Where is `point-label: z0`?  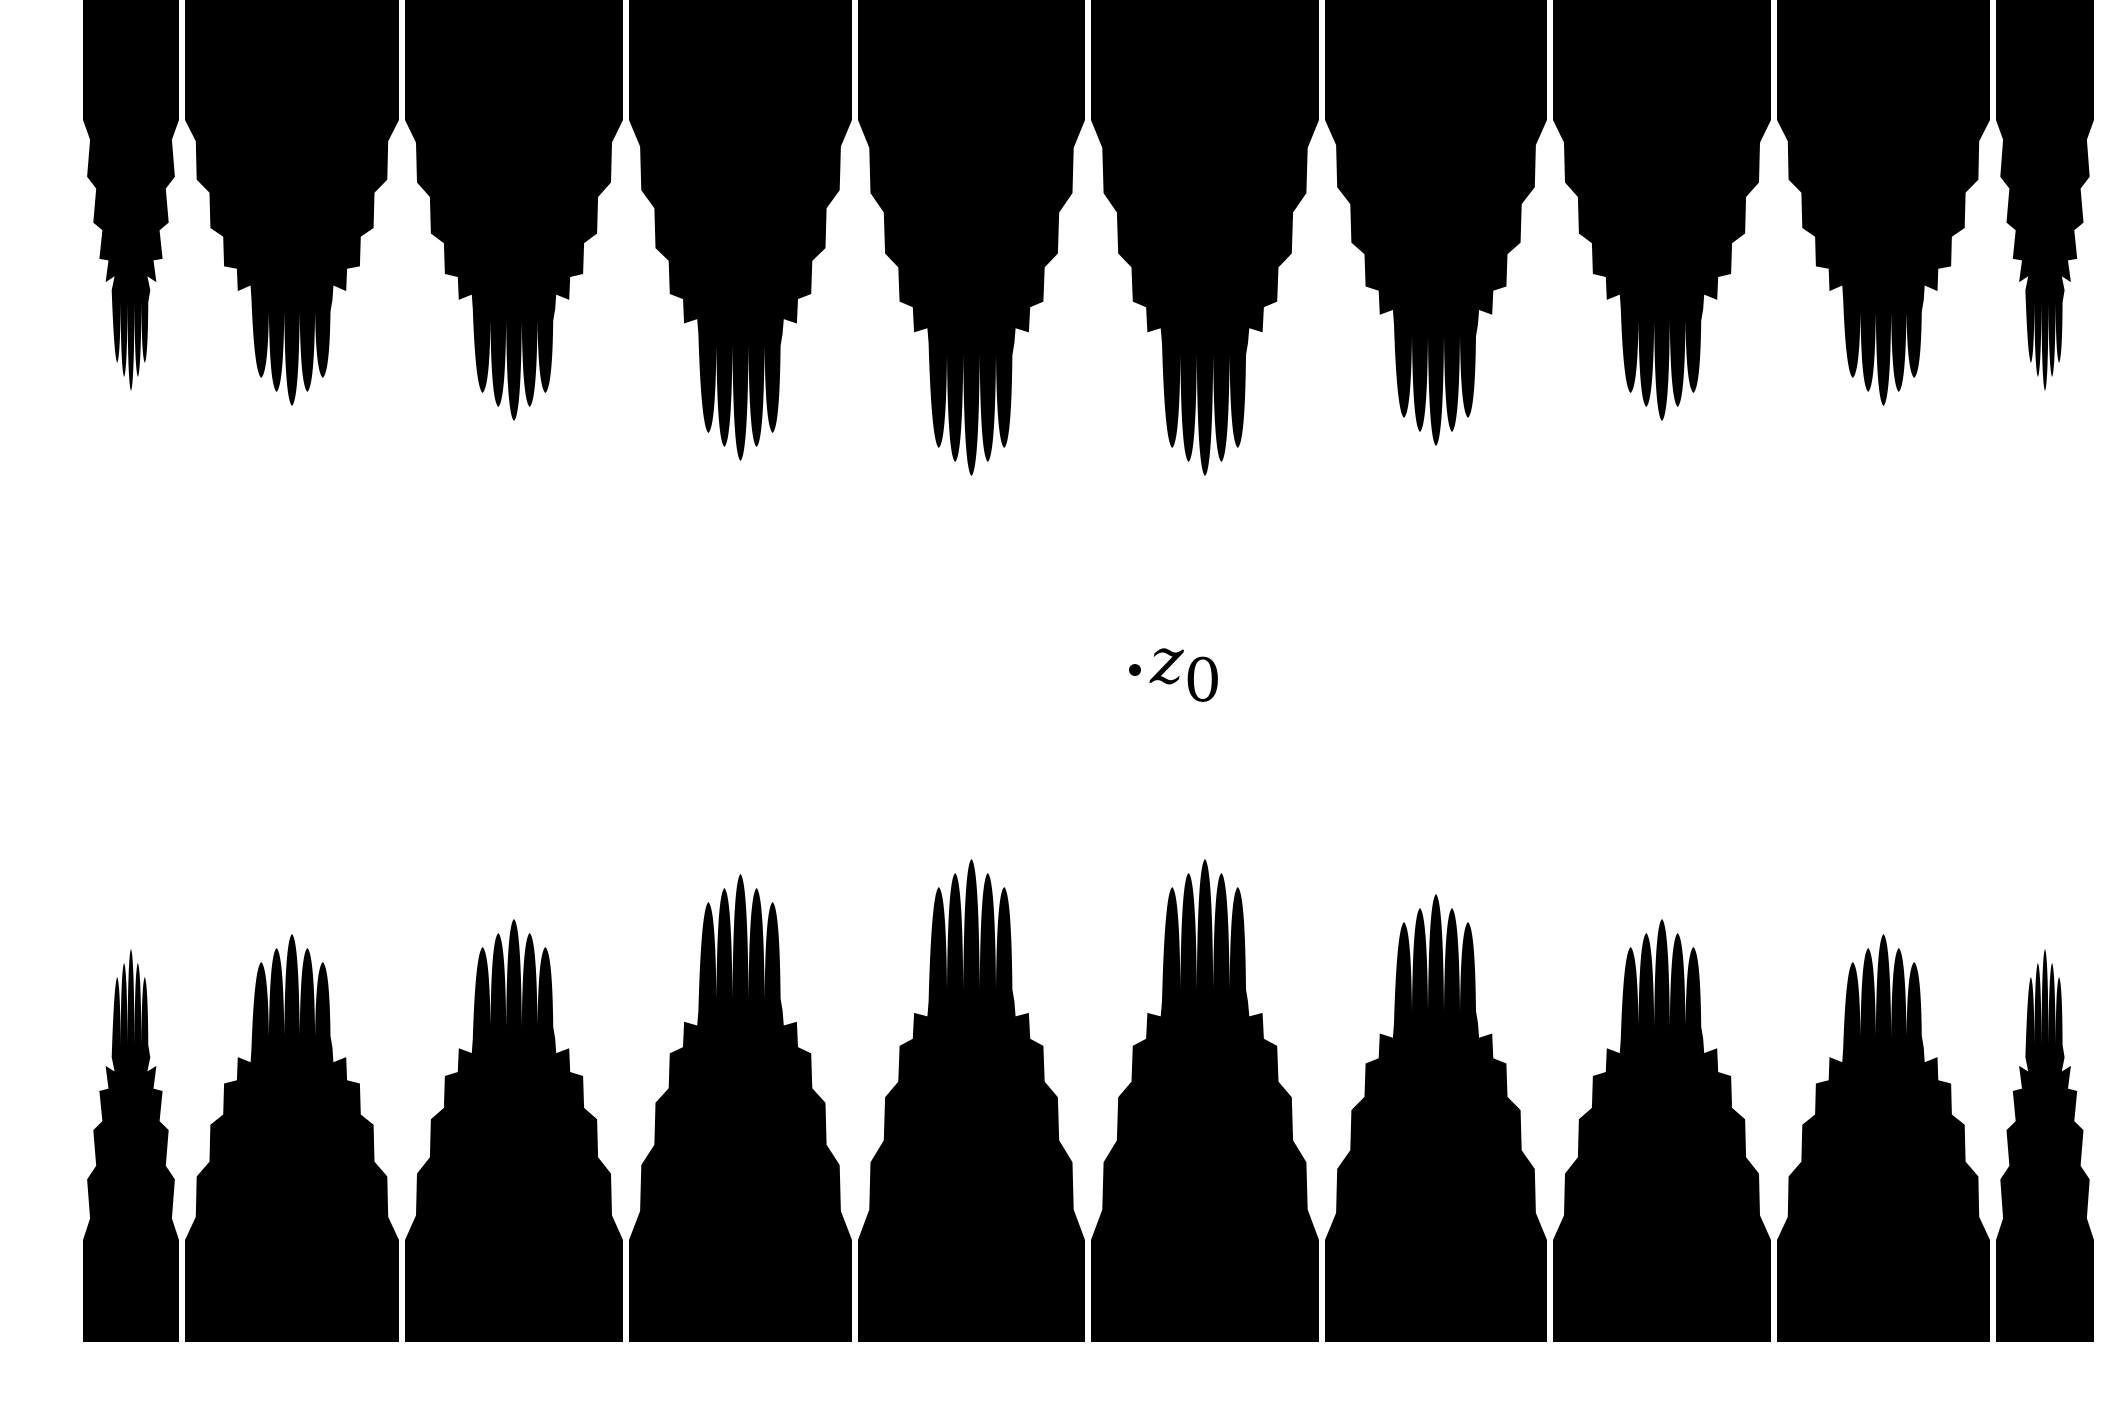 point-label: z0 is located at coordinates (1185, 670).